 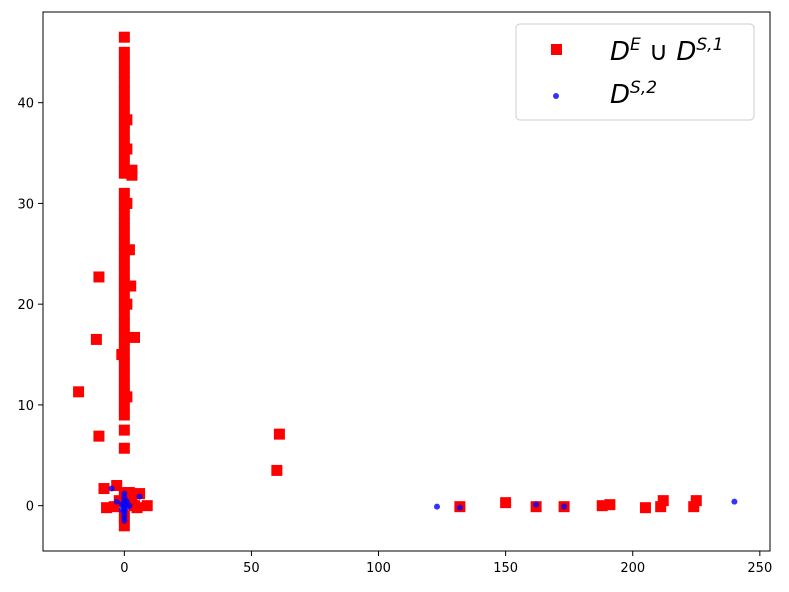 I want to click on y-tick-label: 20, so click(x=25, y=305).